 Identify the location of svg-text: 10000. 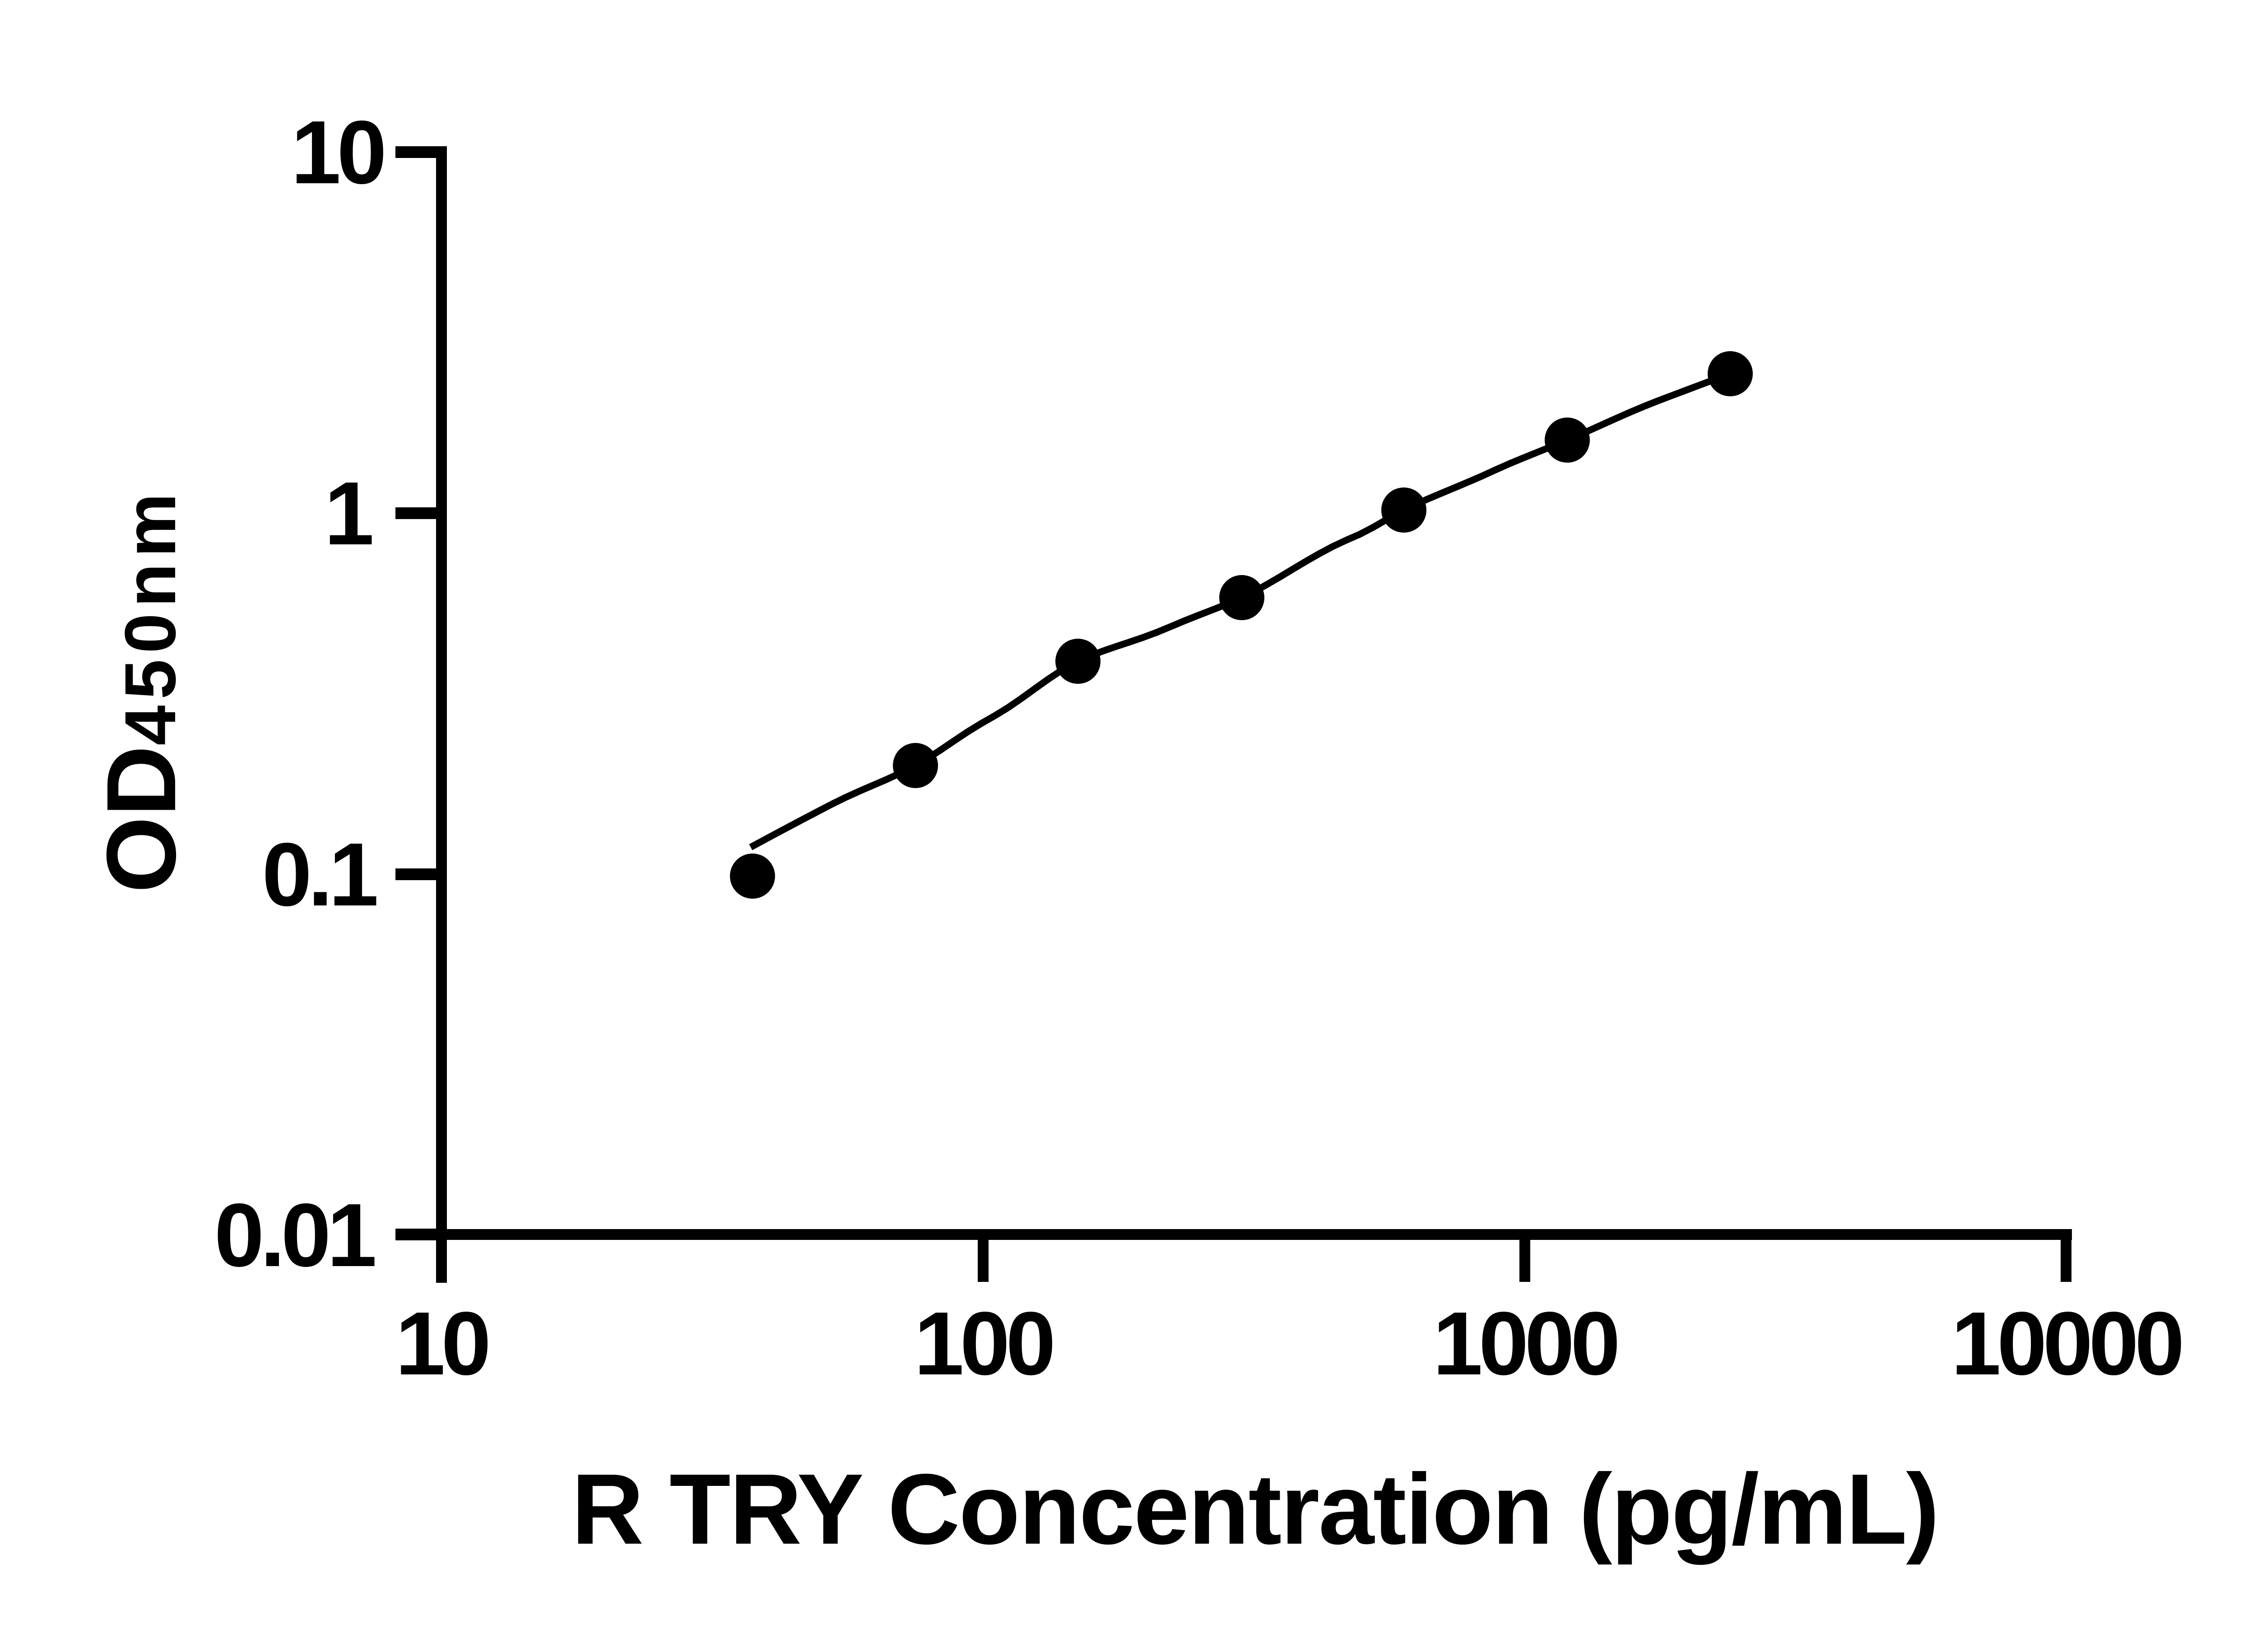
(2066, 1344).